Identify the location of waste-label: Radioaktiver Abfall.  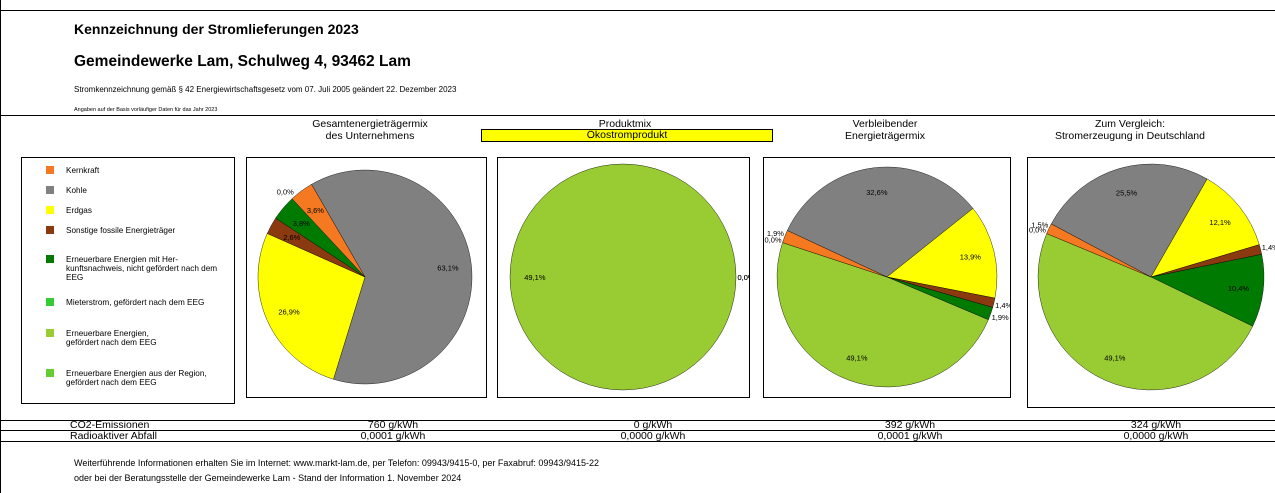
(113, 436).